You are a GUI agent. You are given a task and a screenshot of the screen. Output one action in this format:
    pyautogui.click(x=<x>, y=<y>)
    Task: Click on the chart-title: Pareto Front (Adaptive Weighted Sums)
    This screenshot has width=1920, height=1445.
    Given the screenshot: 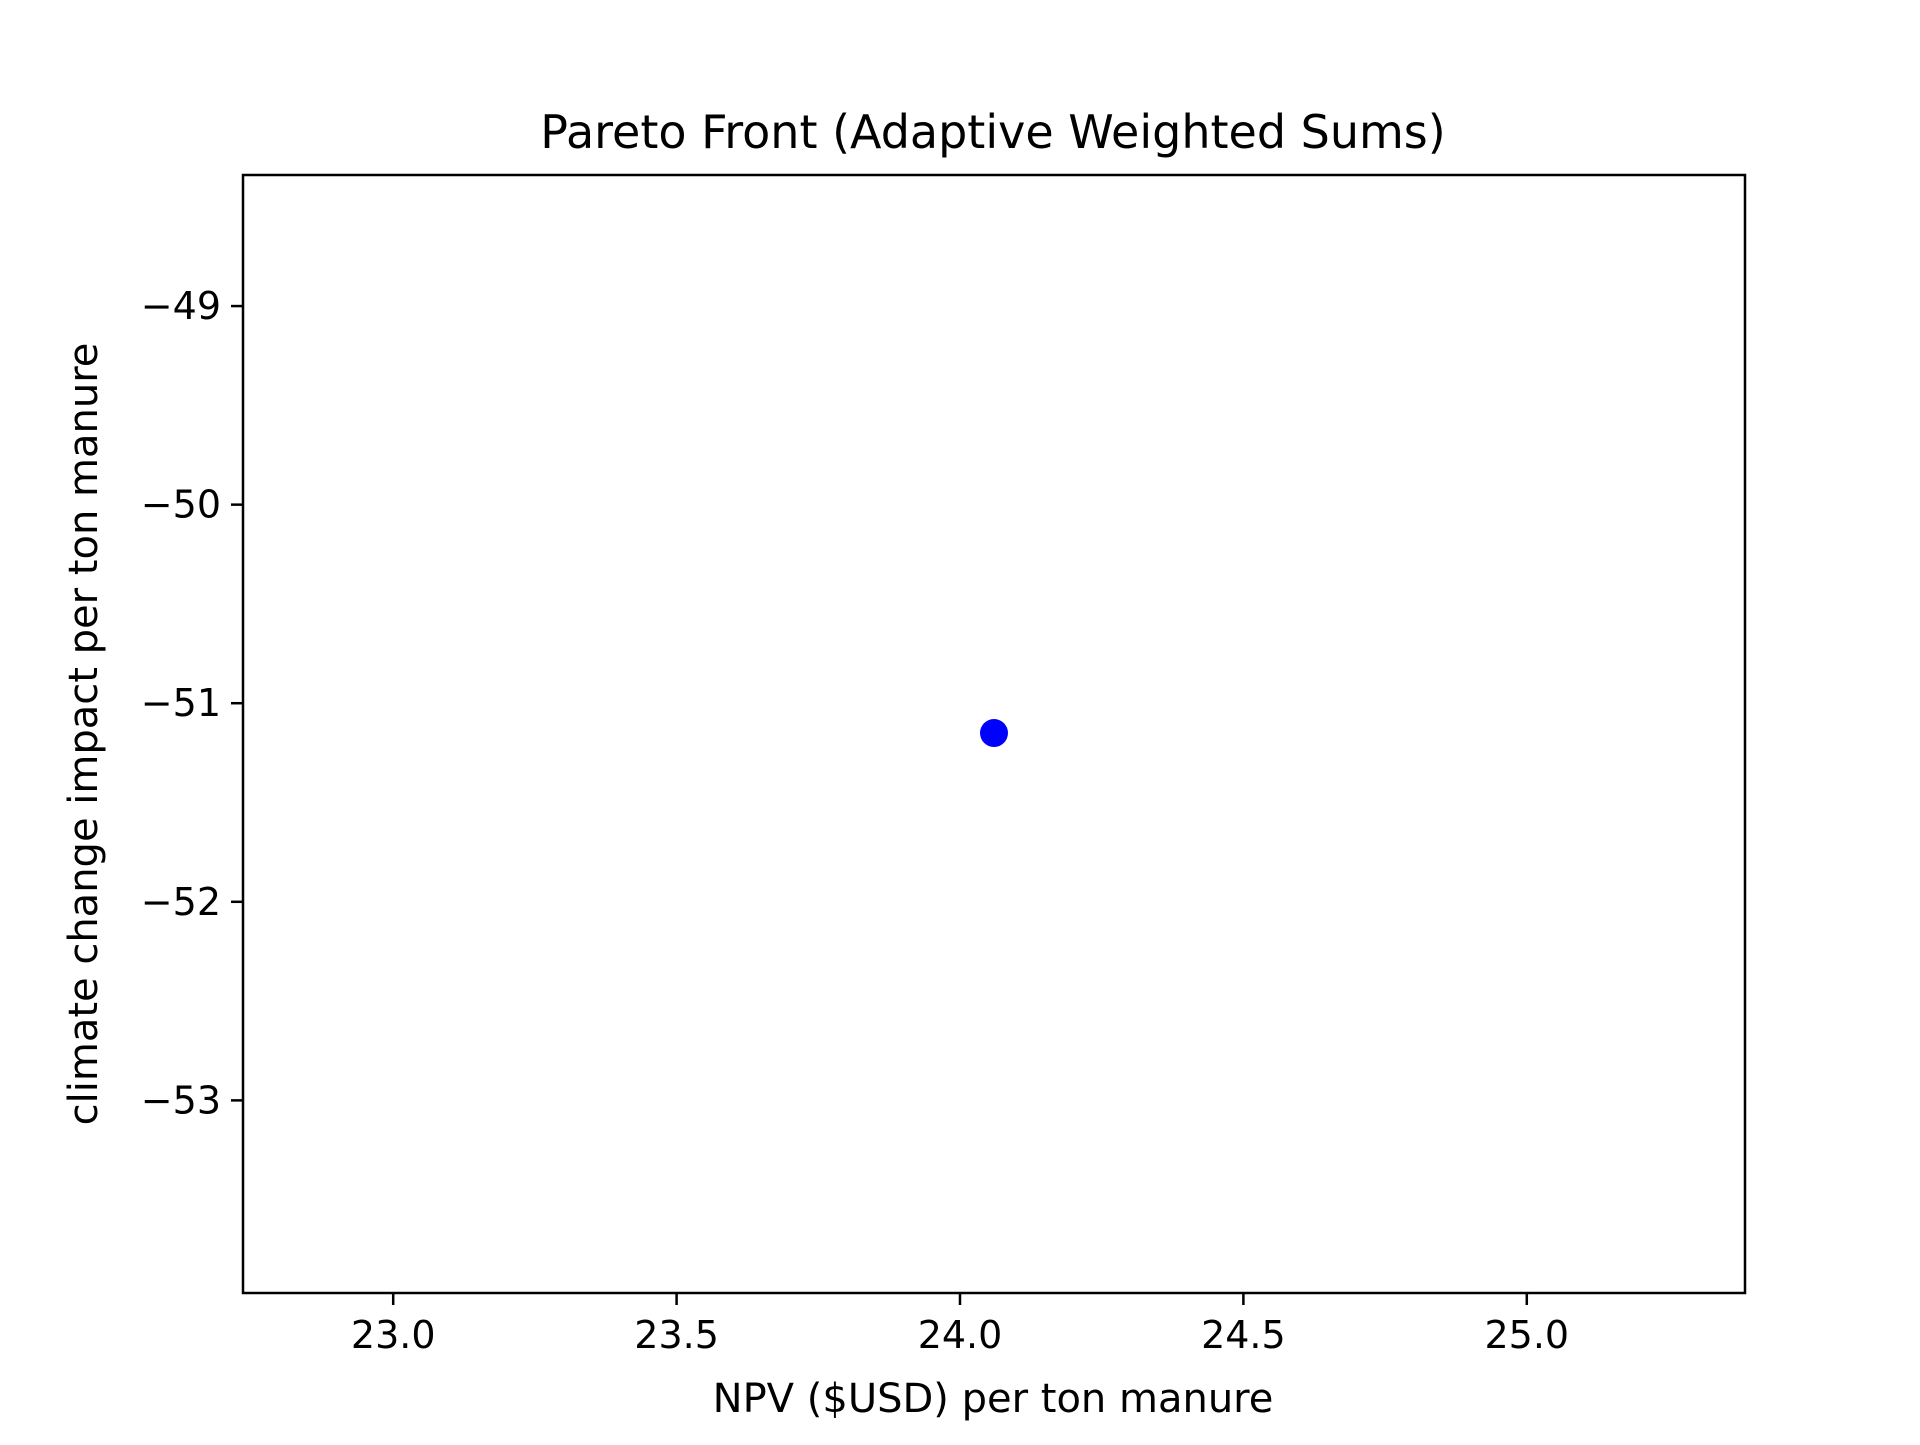 What is the action you would take?
    pyautogui.click(x=992, y=132)
    